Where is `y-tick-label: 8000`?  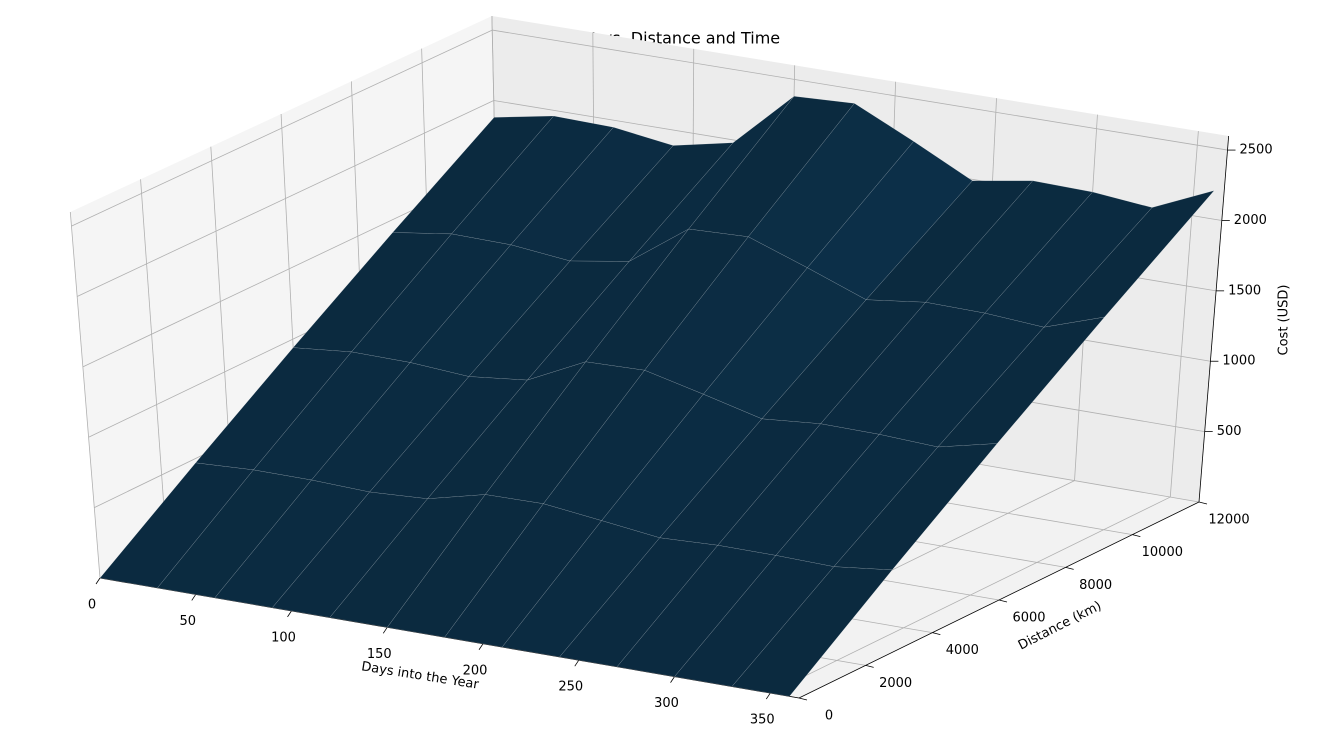
y-tick-label: 8000 is located at coordinates (1095, 585).